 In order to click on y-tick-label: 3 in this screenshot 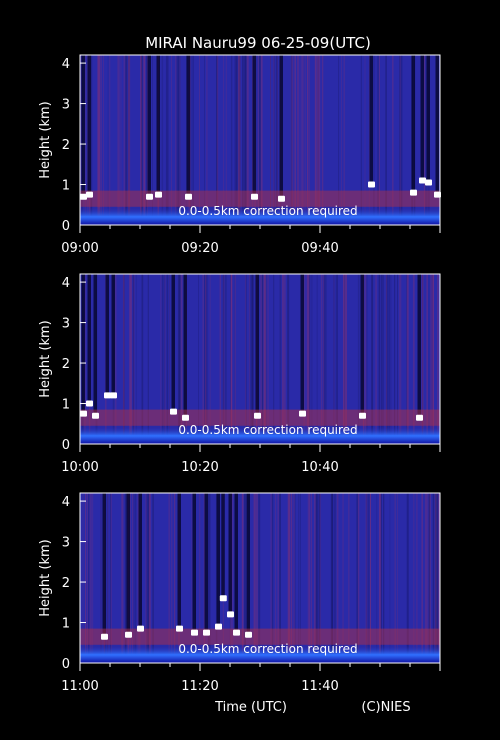, I will do `click(66, 105)`.